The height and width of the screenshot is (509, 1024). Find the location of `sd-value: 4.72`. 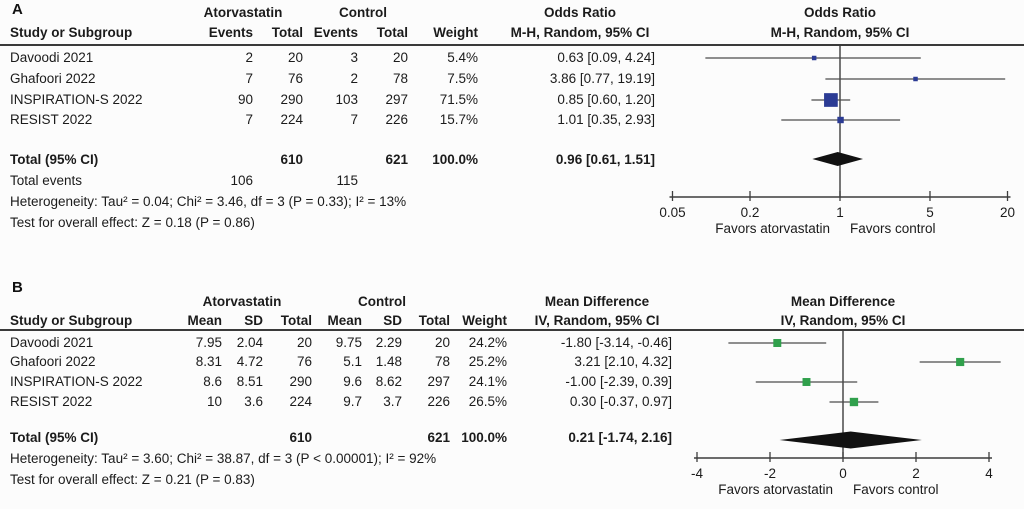

sd-value: 4.72 is located at coordinates (249, 361).